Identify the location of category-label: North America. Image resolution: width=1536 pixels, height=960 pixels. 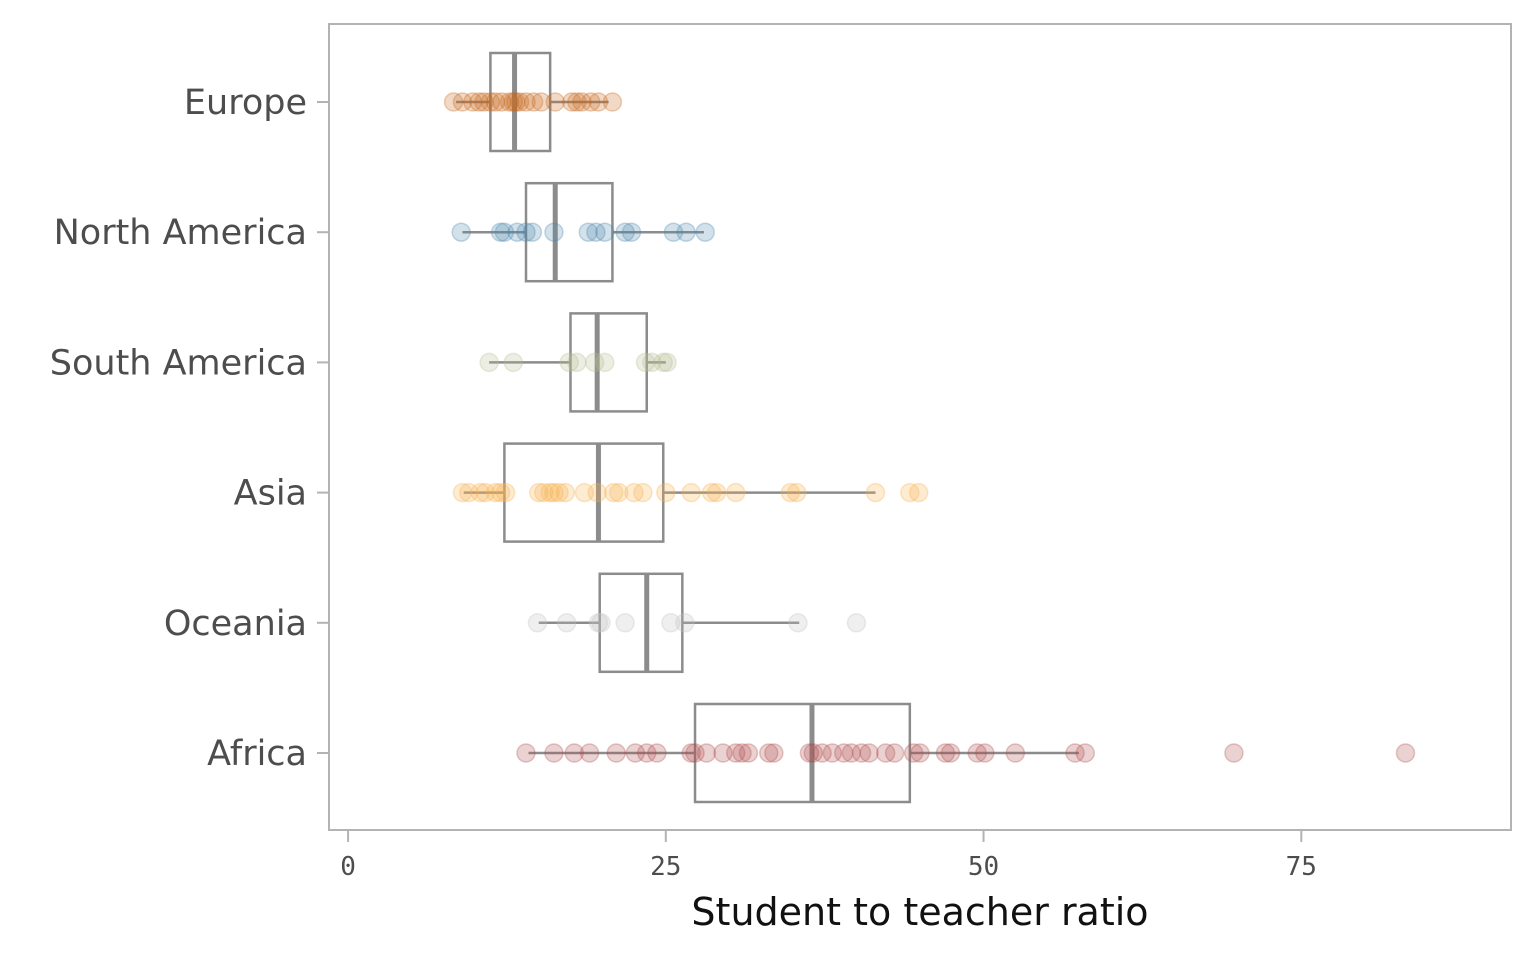
(180, 233).